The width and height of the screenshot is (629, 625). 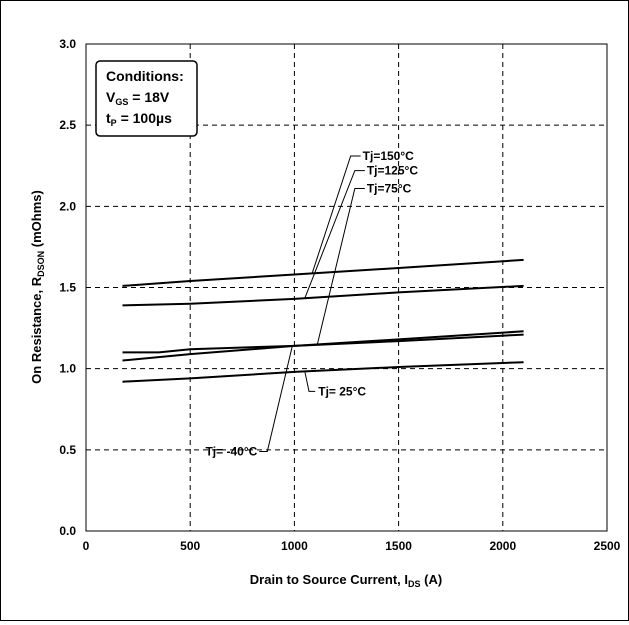 What do you see at coordinates (502, 546) in the screenshot?
I see `x-tick-label: 2000` at bounding box center [502, 546].